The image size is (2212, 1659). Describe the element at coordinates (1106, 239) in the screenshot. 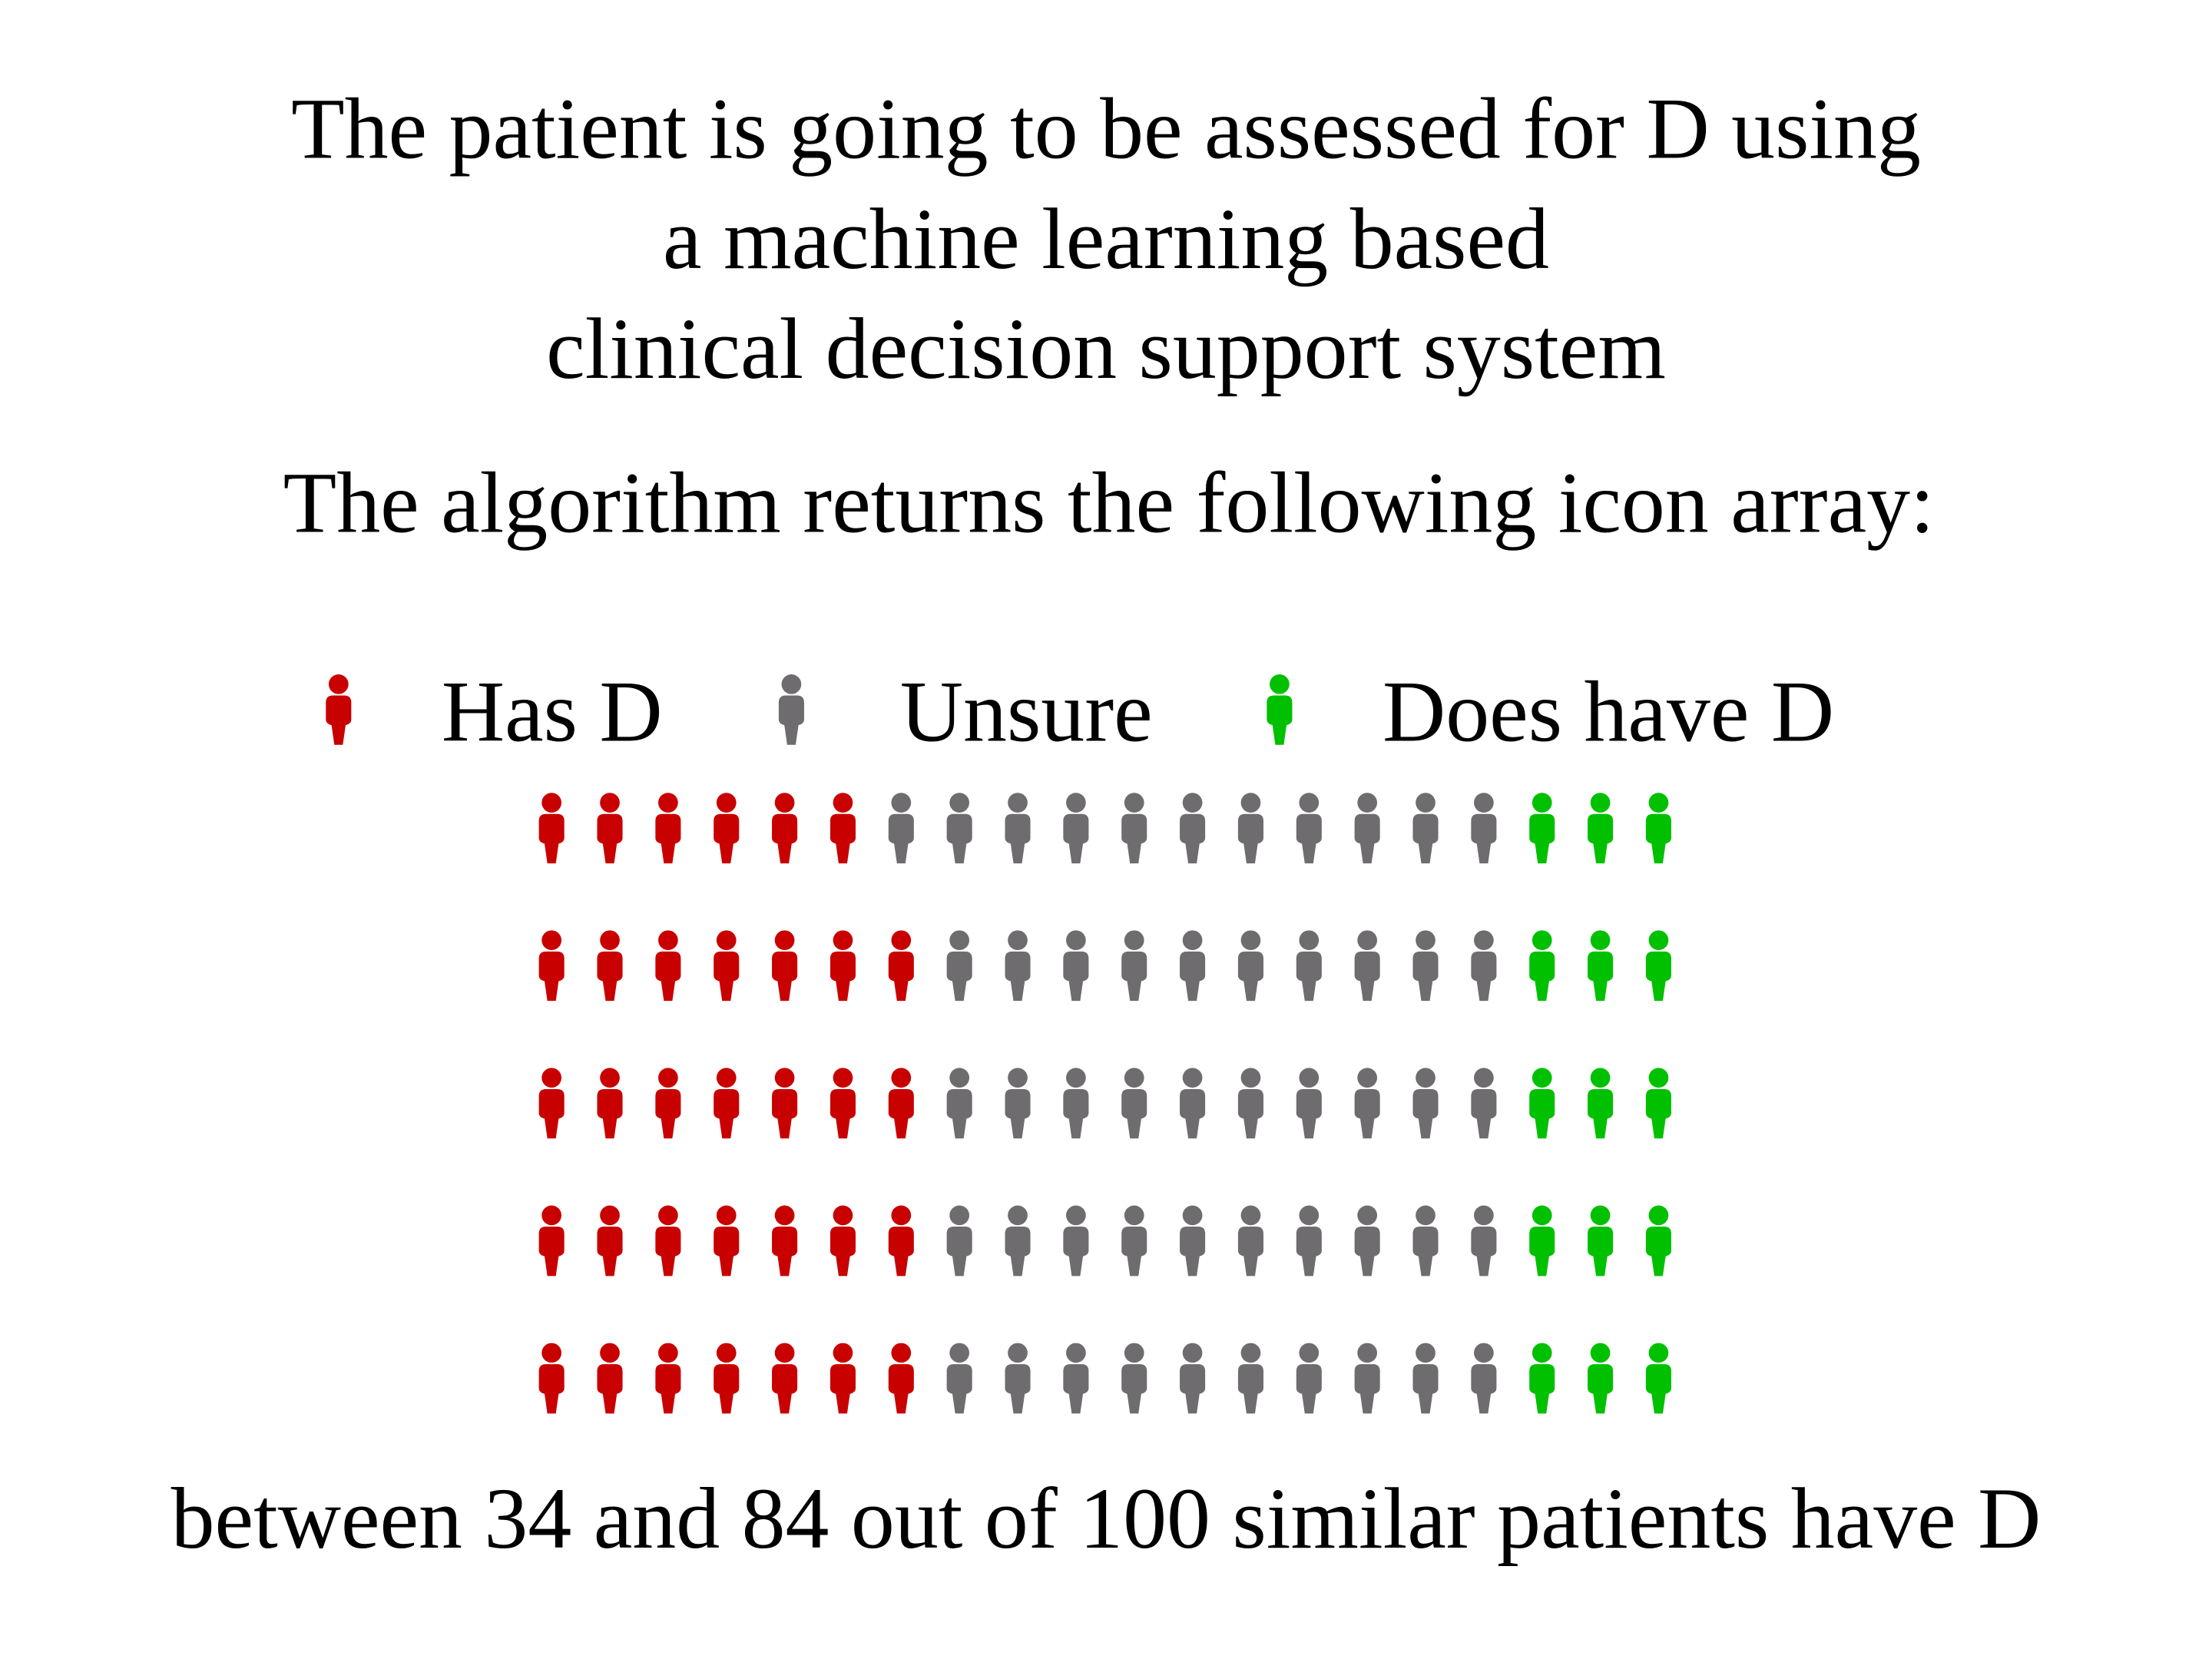

I see `title-line: a machine learning based` at that location.